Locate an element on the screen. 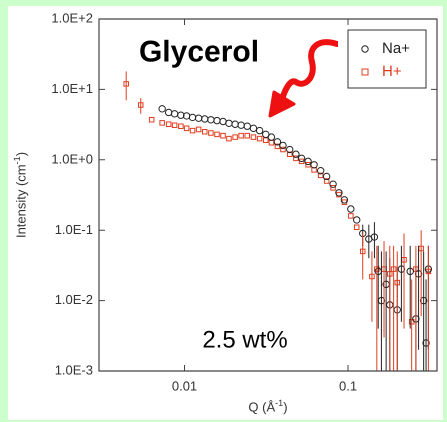  legend-label: Na+ is located at coordinates (396, 49).